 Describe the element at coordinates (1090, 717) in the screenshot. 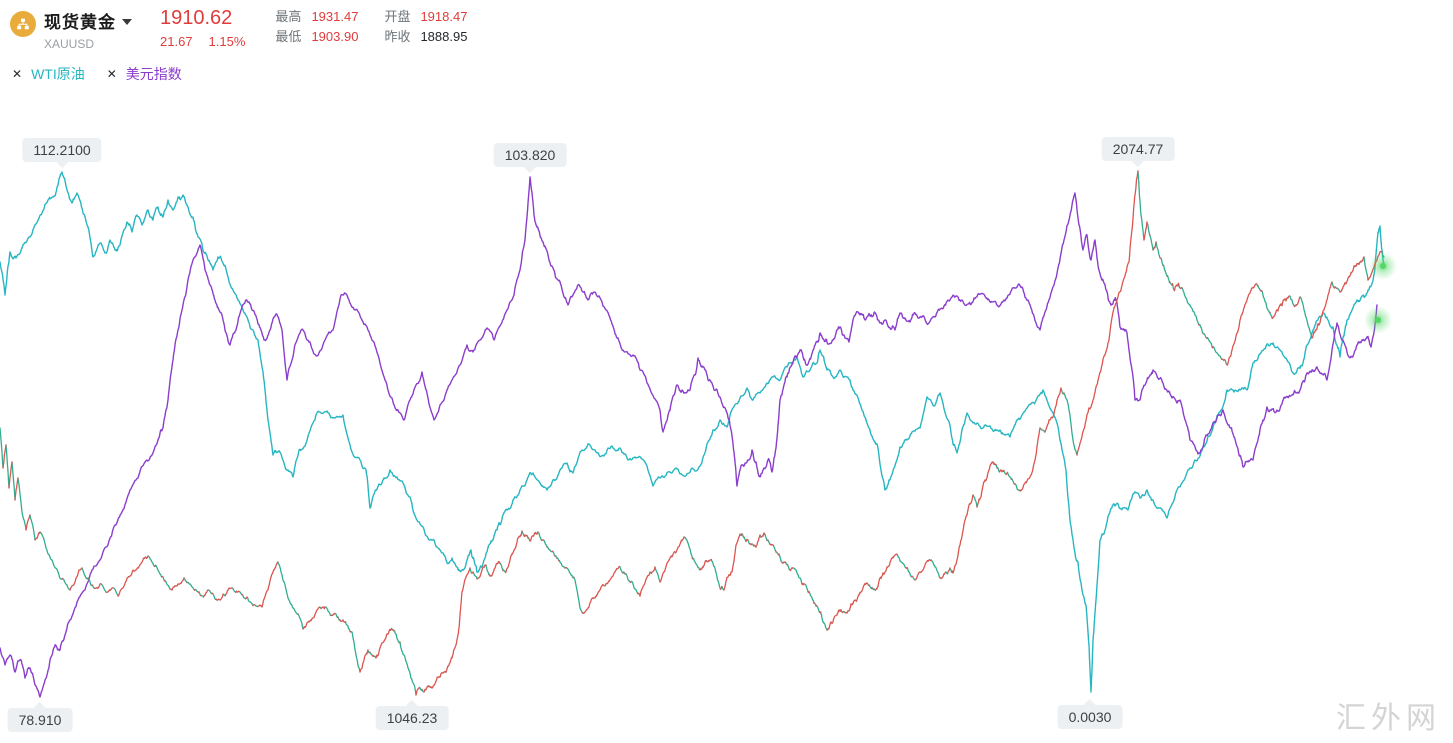

I see `extreme-value-label: 0.0030` at that location.